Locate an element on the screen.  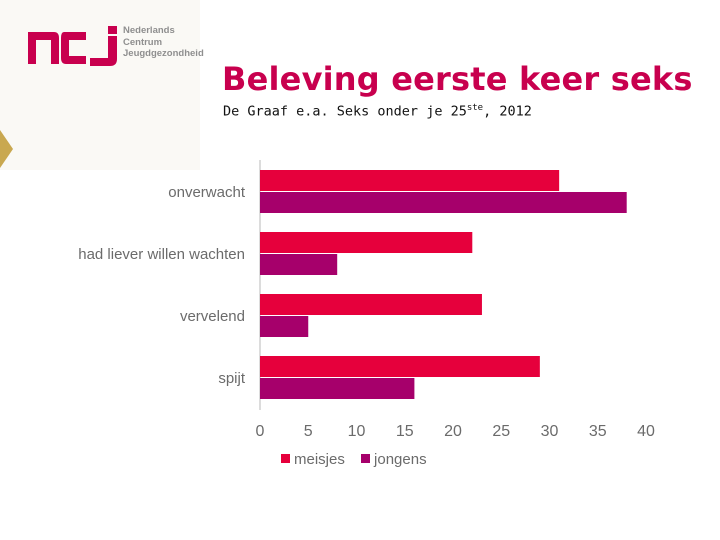
bar-meisjes-onverwacht is located at coordinates (410, 180).